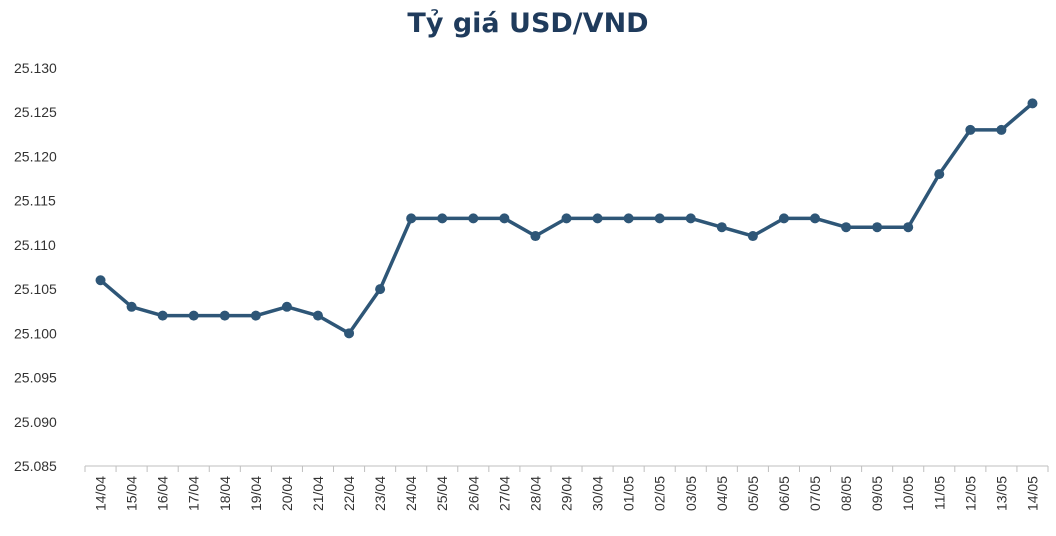 The width and height of the screenshot is (1056, 536). What do you see at coordinates (35, 466) in the screenshot?
I see `y-tick-label: 25.085` at bounding box center [35, 466].